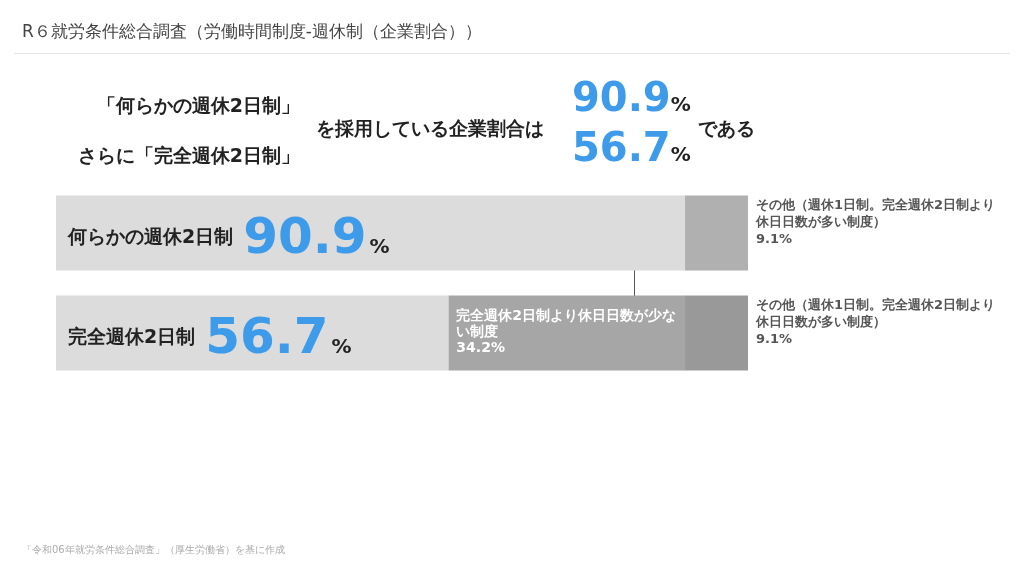 The height and width of the screenshot is (576, 1024). Describe the element at coordinates (150, 236) in the screenshot. I see `y-tick-label: 何らかの週休2日制` at that location.